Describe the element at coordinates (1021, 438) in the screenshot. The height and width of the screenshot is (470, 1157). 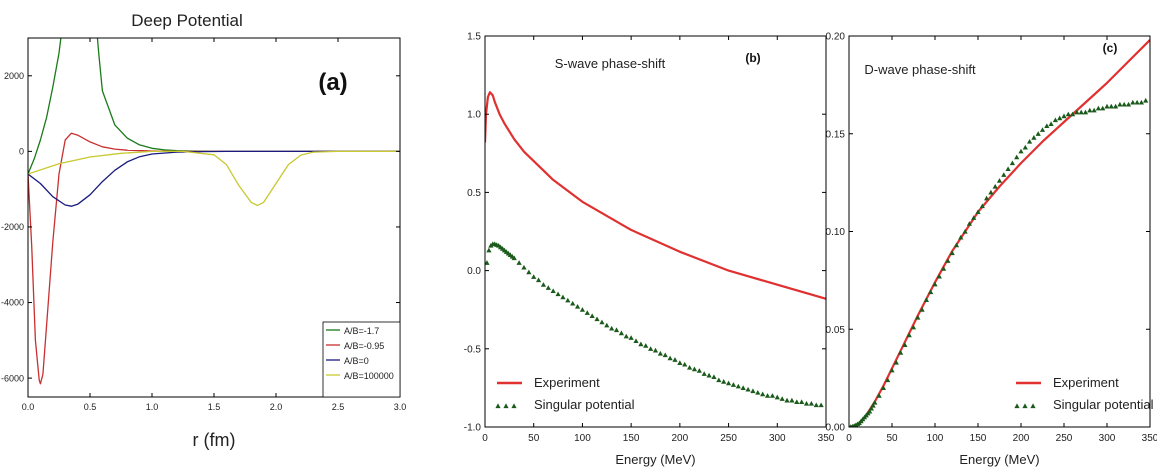
I see `x-tick-label: 200` at that location.